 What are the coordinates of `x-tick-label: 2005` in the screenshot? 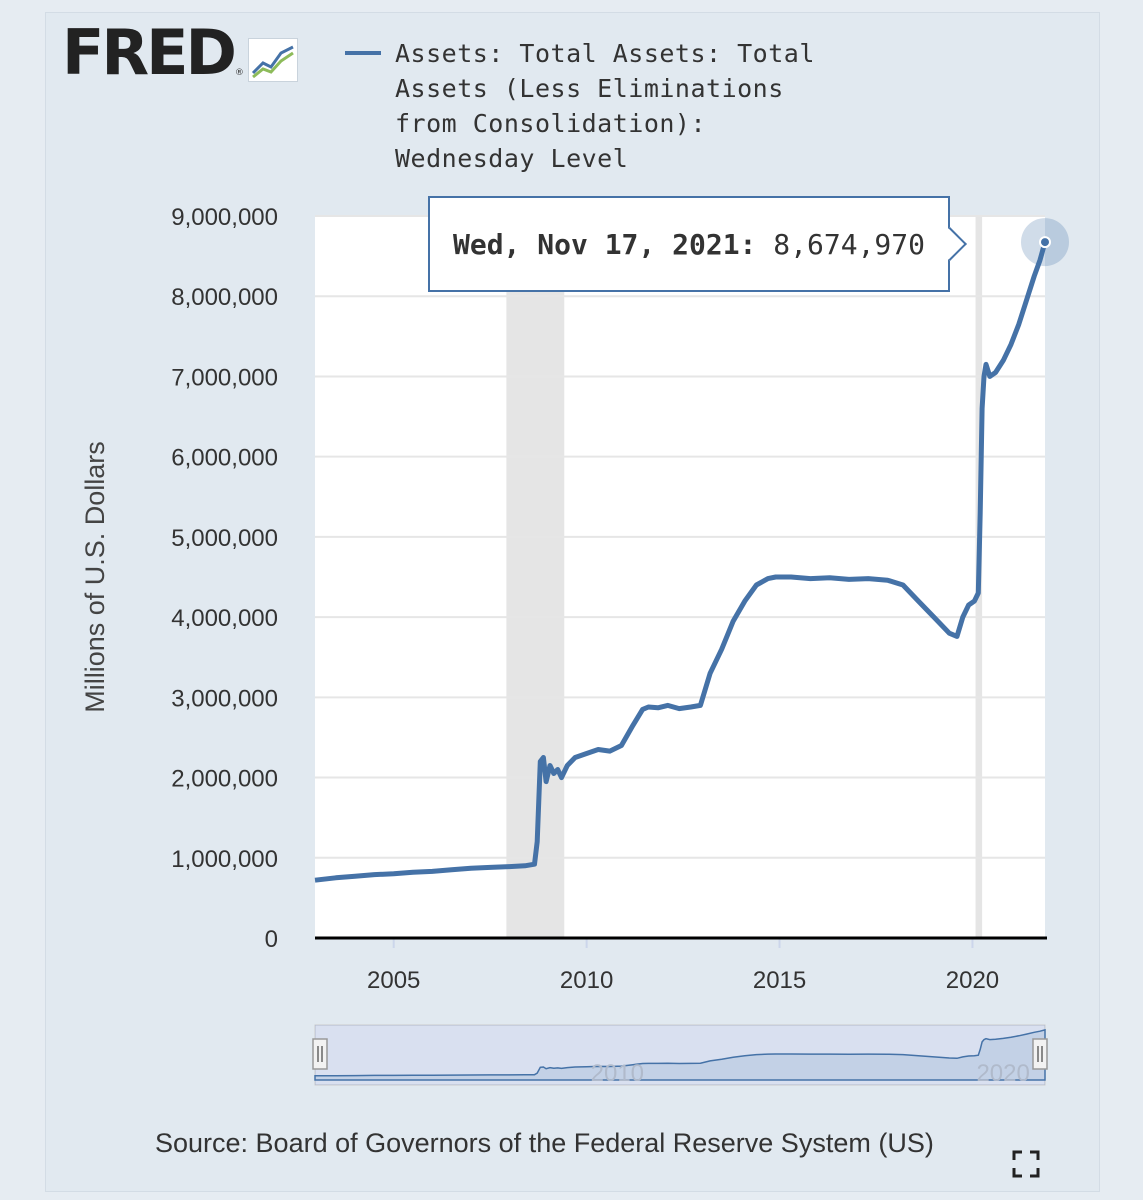 It's located at (393, 980).